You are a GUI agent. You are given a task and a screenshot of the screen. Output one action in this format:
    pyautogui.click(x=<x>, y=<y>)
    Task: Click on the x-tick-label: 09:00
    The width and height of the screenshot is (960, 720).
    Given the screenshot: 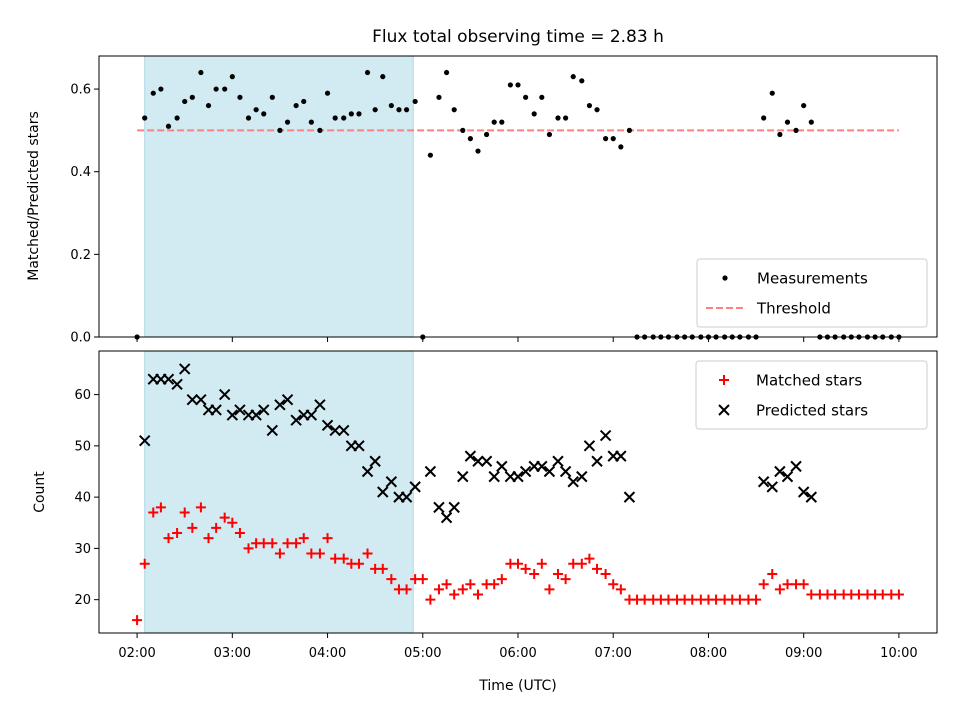 What is the action you would take?
    pyautogui.click(x=803, y=653)
    